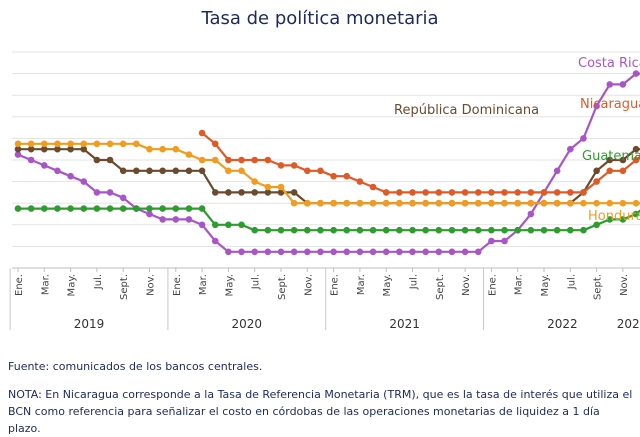 This screenshot has height=437, width=640. I want to click on year-label: 2023, so click(628, 324).